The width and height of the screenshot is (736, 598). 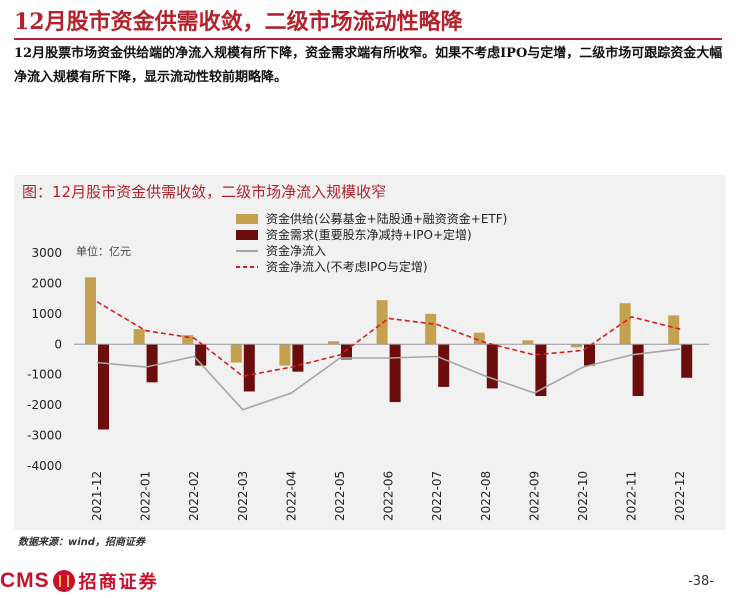 I want to click on legend-label-supply: 资金供给(公募基金+陆股通+融资资金+ETF), so click(x=386, y=218).